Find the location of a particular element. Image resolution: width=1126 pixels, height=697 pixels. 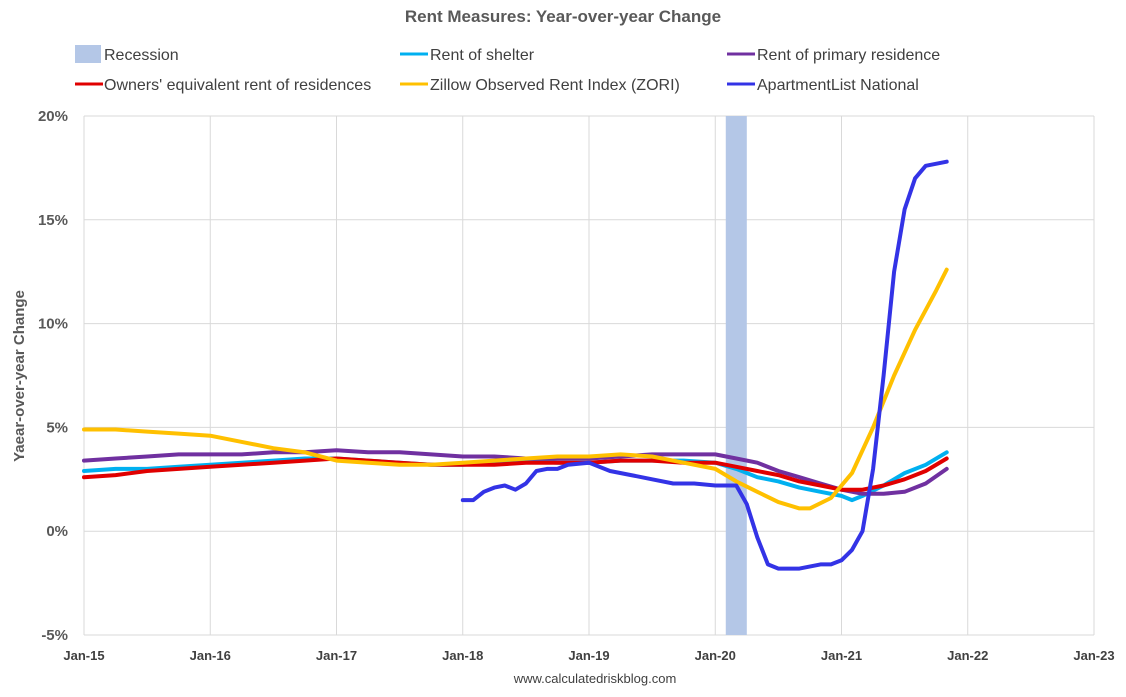

x-tick-label: Jan-17 is located at coordinates (336, 655).